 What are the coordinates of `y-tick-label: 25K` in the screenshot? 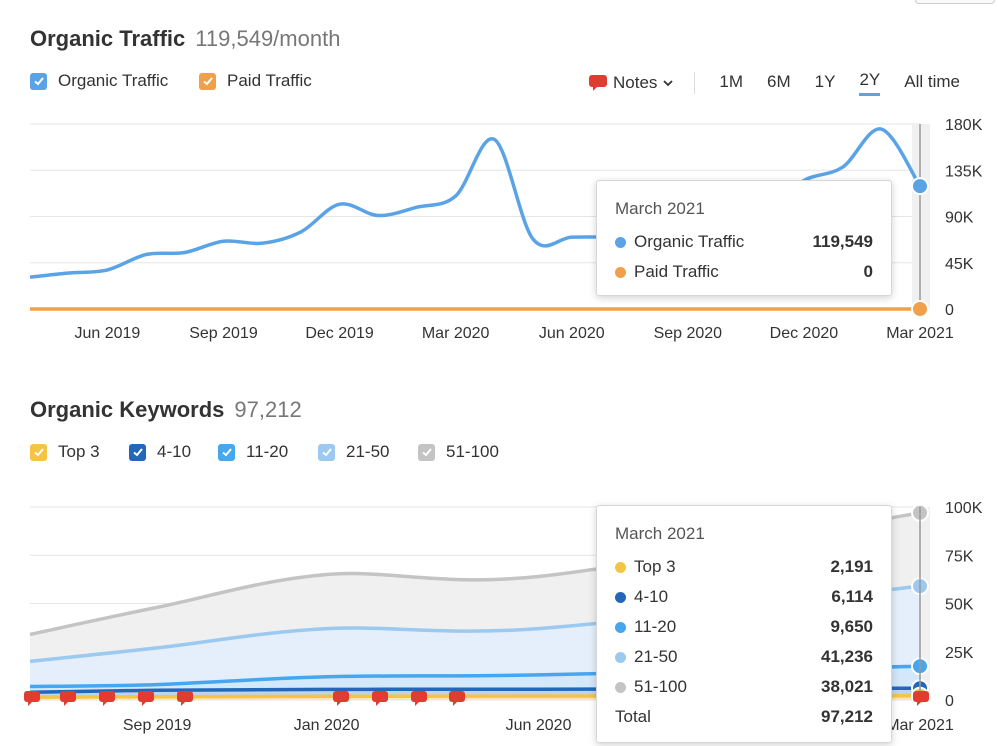 It's located at (959, 653).